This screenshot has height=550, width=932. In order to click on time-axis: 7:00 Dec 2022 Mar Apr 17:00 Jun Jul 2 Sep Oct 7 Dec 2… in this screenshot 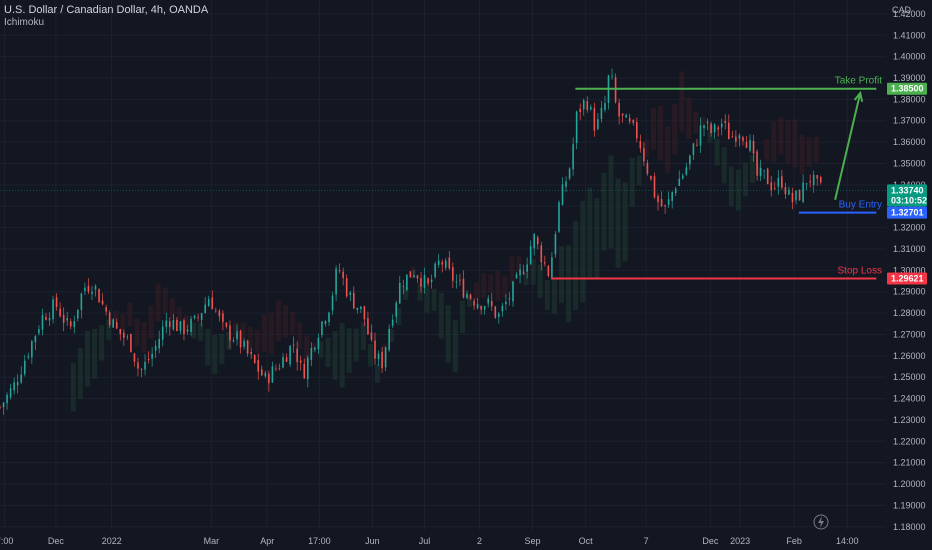, I will do `click(429, 541)`.